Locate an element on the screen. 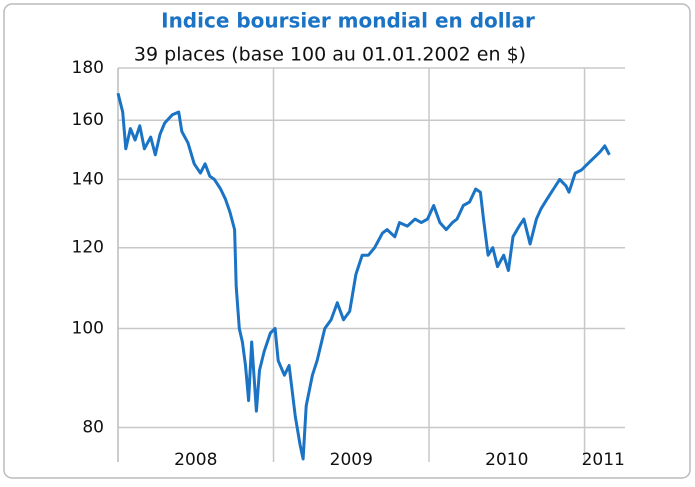  x-tick-label: 2009 is located at coordinates (351, 460).